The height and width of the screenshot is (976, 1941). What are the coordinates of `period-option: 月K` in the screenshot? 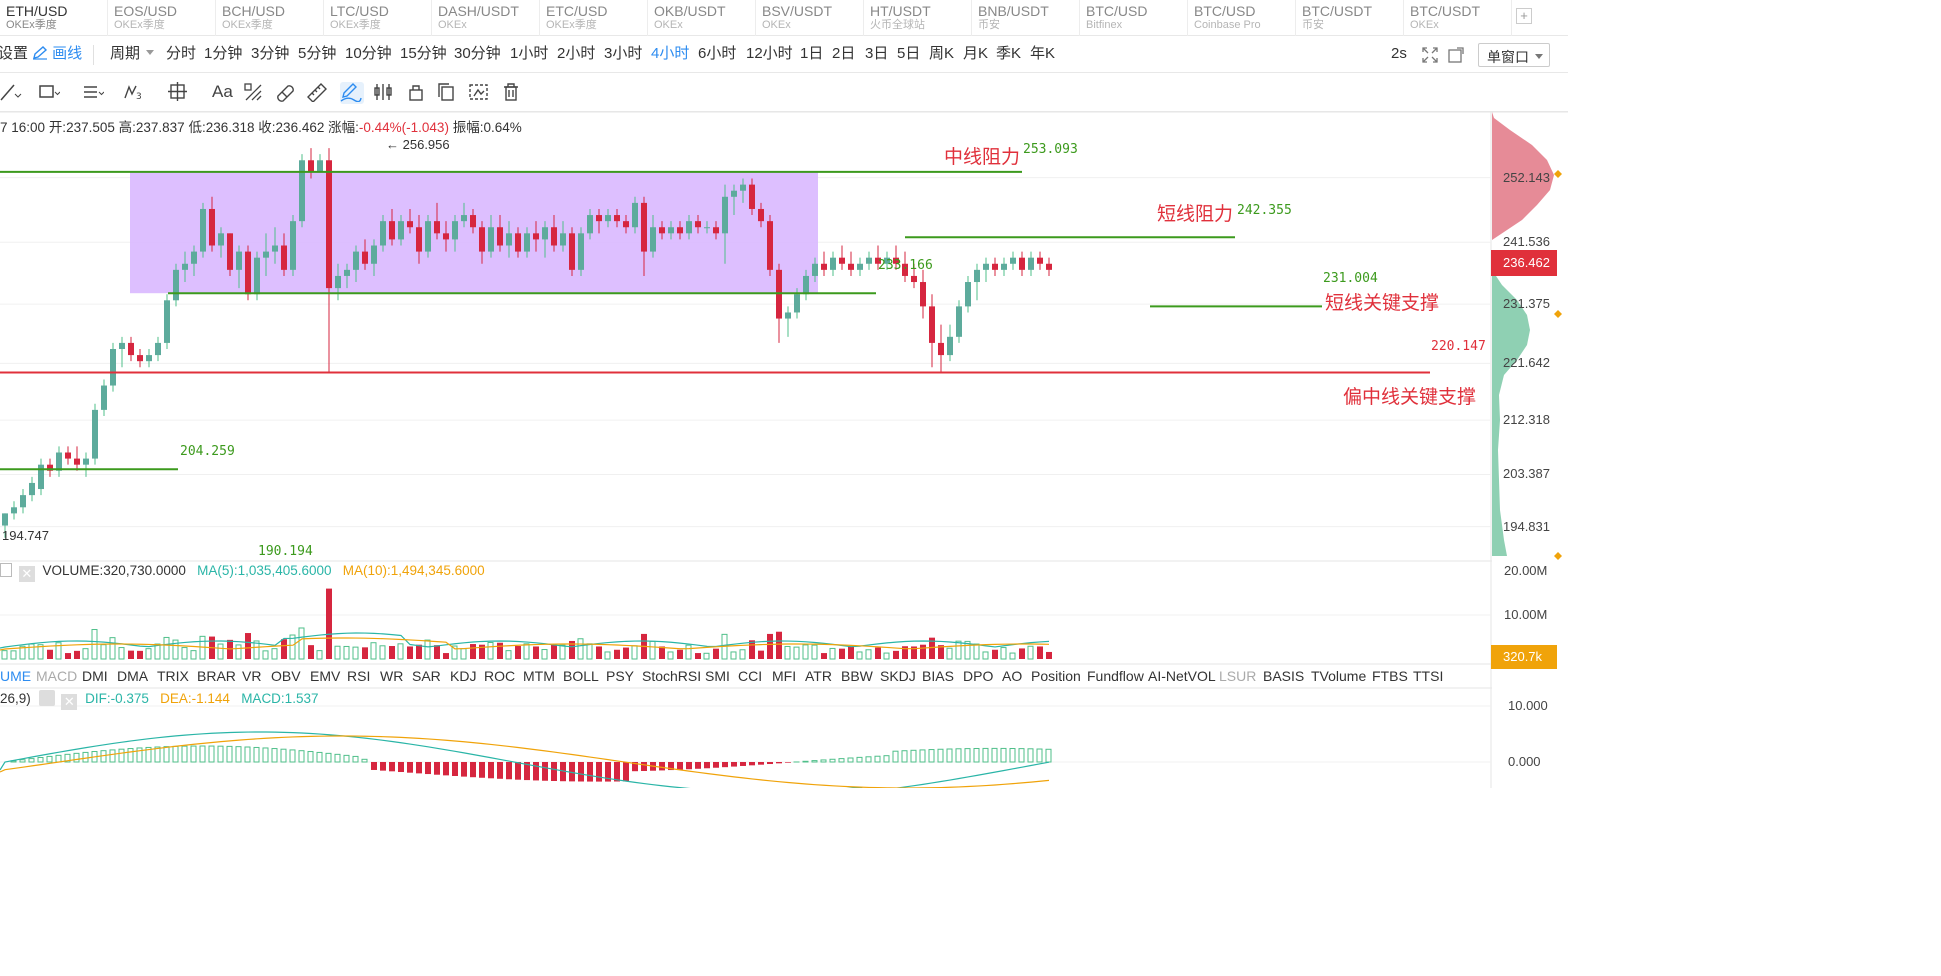 It's located at (976, 53).